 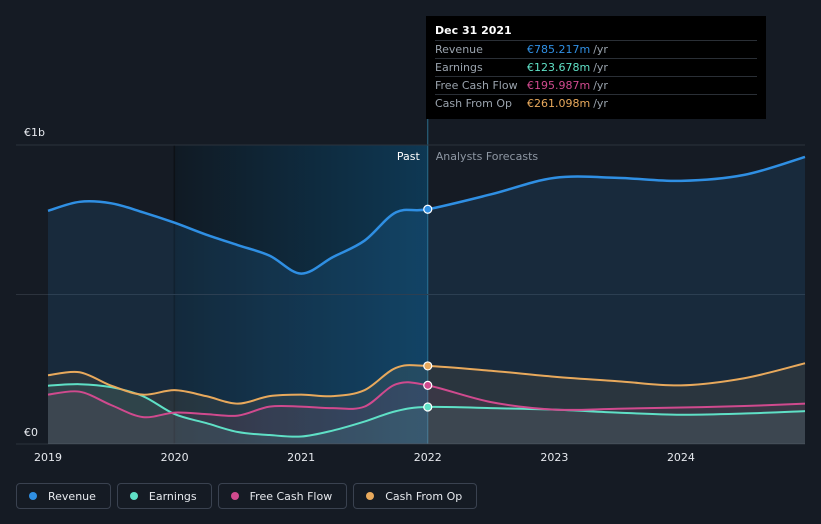 I want to click on tooltip-label: Cash From Op, so click(x=474, y=103).